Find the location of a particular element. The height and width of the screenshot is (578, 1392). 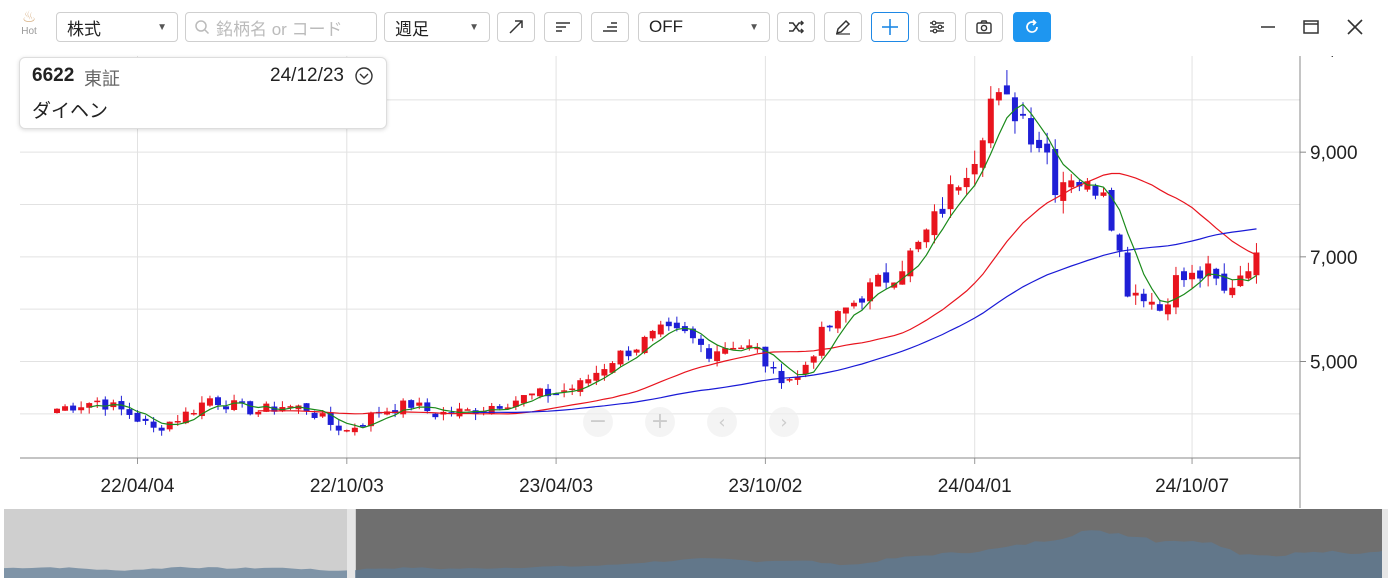

x-tick-label: 23/04/03 is located at coordinates (556, 486).